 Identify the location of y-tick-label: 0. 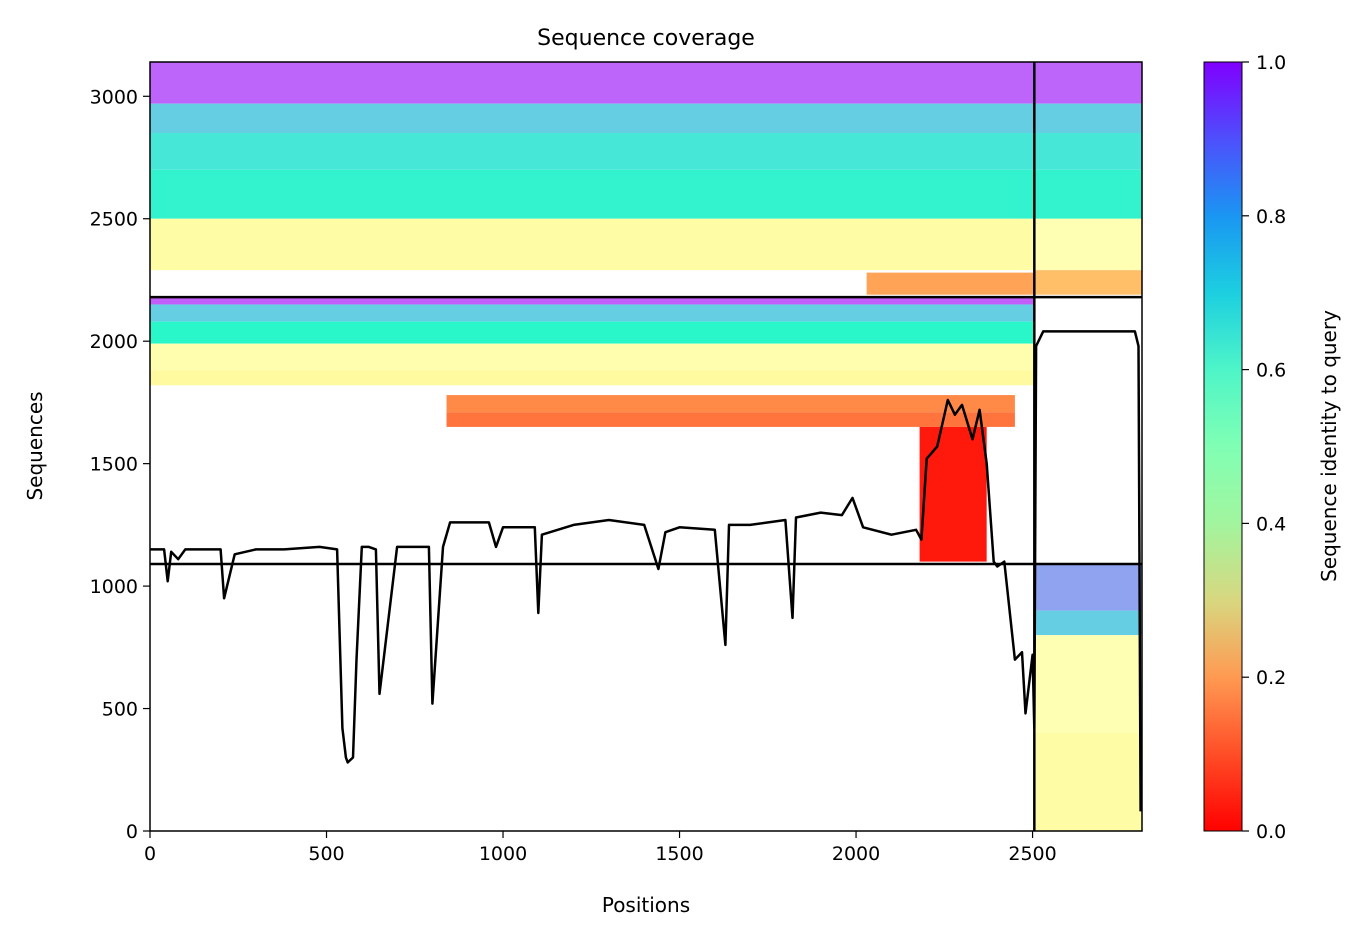
(132, 832).